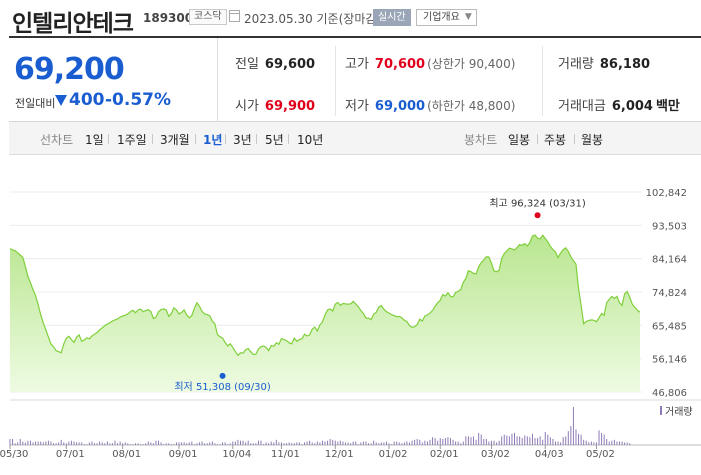 This screenshot has height=475, width=701. What do you see at coordinates (471, 106) in the screenshot?
I see `lower-limit: (하한가 48,800)` at bounding box center [471, 106].